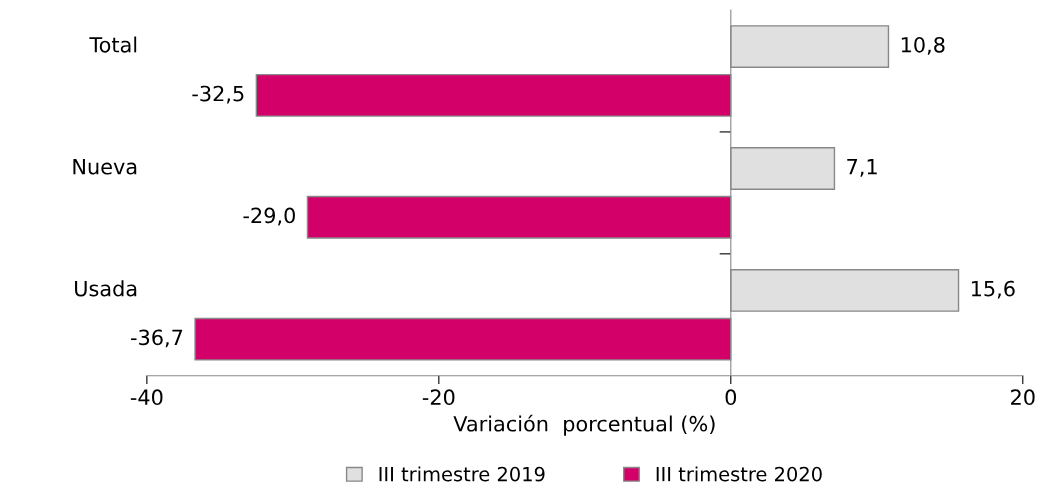  Describe the element at coordinates (106, 288) in the screenshot. I see `y-tick-label: Usada` at that location.